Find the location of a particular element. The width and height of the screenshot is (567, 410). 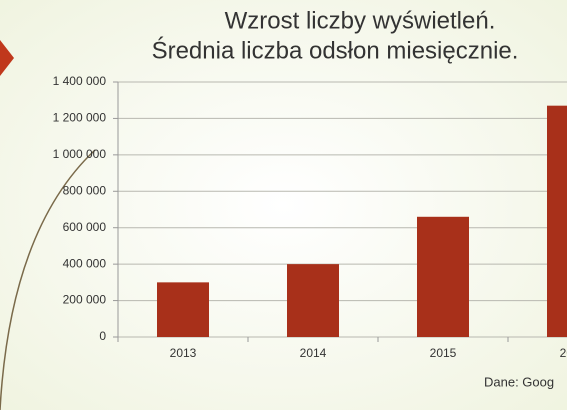

source-note: Dane: Goog is located at coordinates (519, 381).